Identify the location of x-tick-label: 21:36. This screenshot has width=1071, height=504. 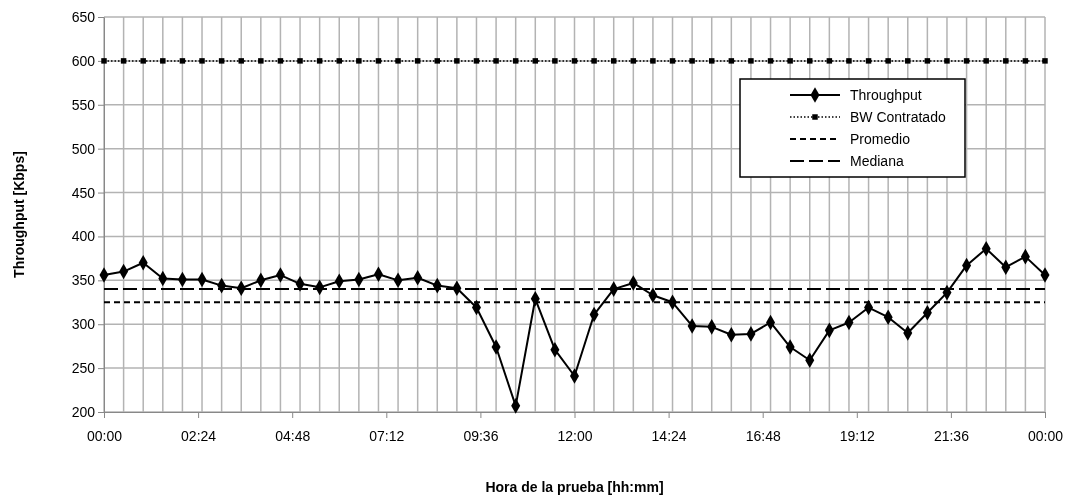
(951, 435).